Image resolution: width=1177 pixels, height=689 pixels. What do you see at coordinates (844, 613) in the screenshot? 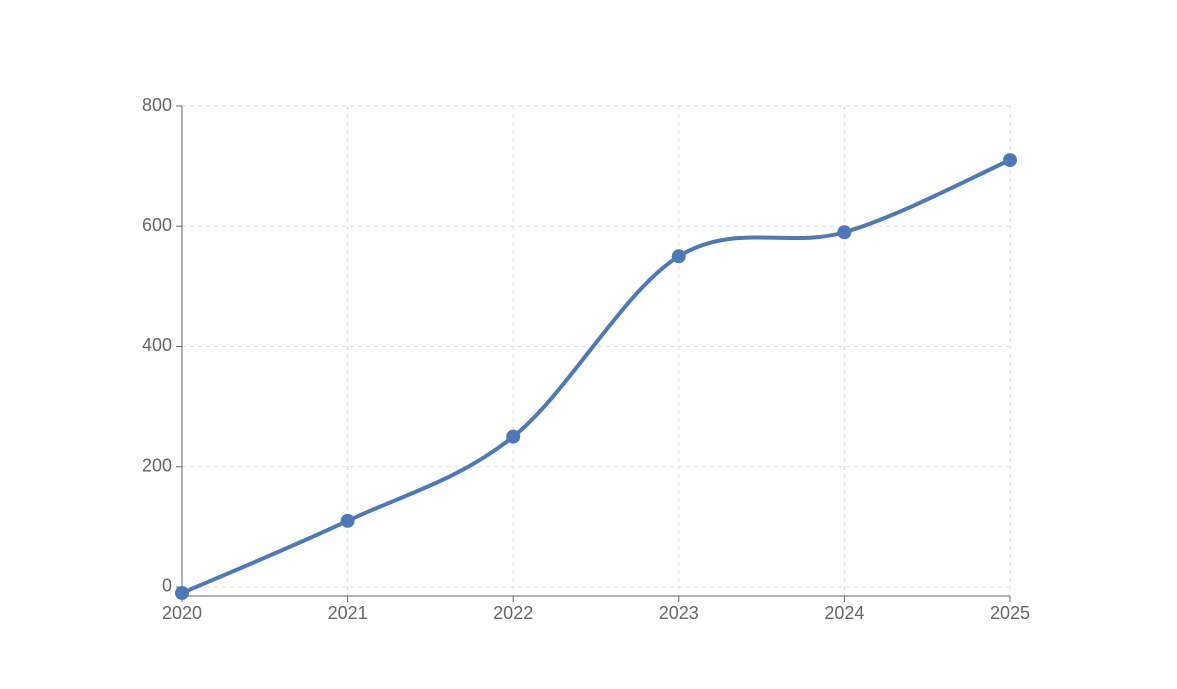
I see `x-tick-label: 2024` at bounding box center [844, 613].